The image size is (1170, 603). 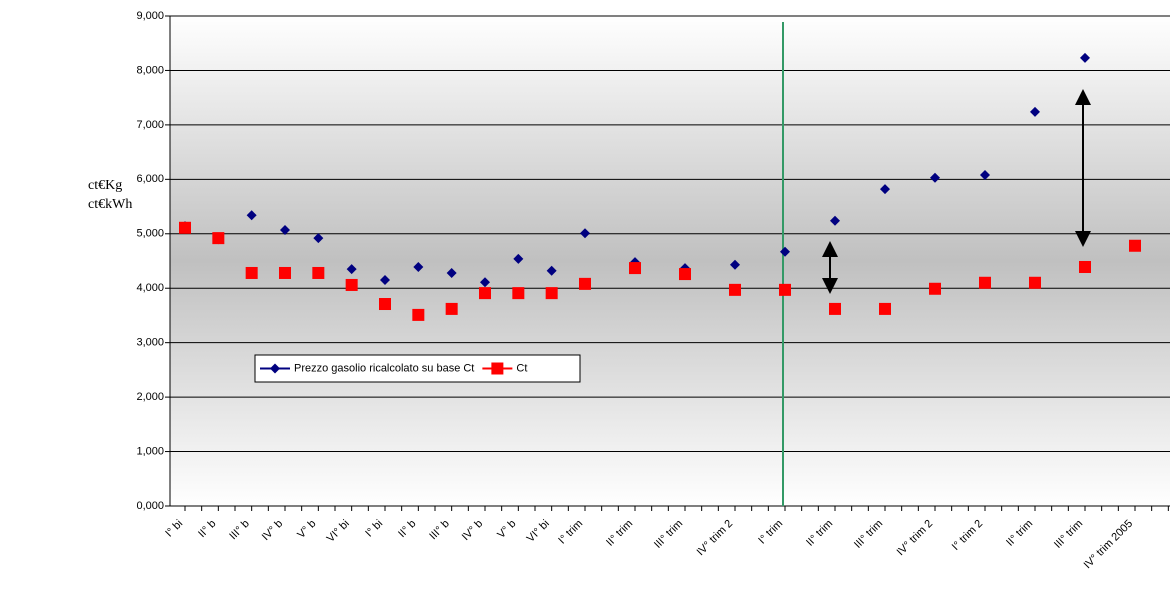 I want to click on y-tick-label: 1,000, so click(x=150, y=451).